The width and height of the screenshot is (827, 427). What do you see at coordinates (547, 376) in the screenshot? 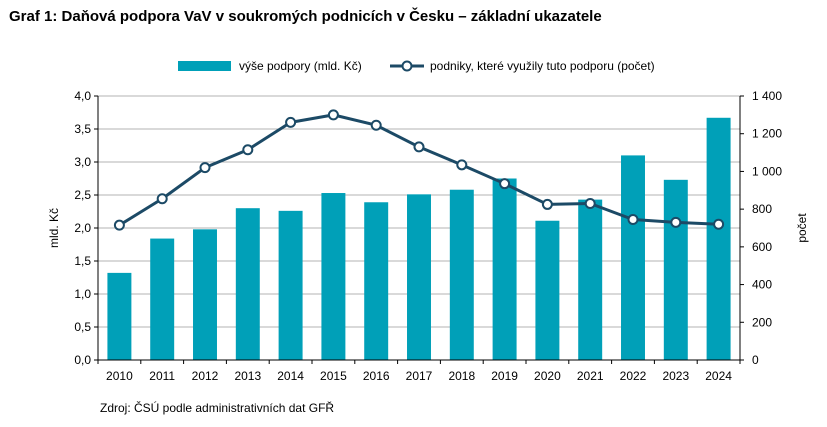
I see `x-tick-label: 2020` at bounding box center [547, 376].